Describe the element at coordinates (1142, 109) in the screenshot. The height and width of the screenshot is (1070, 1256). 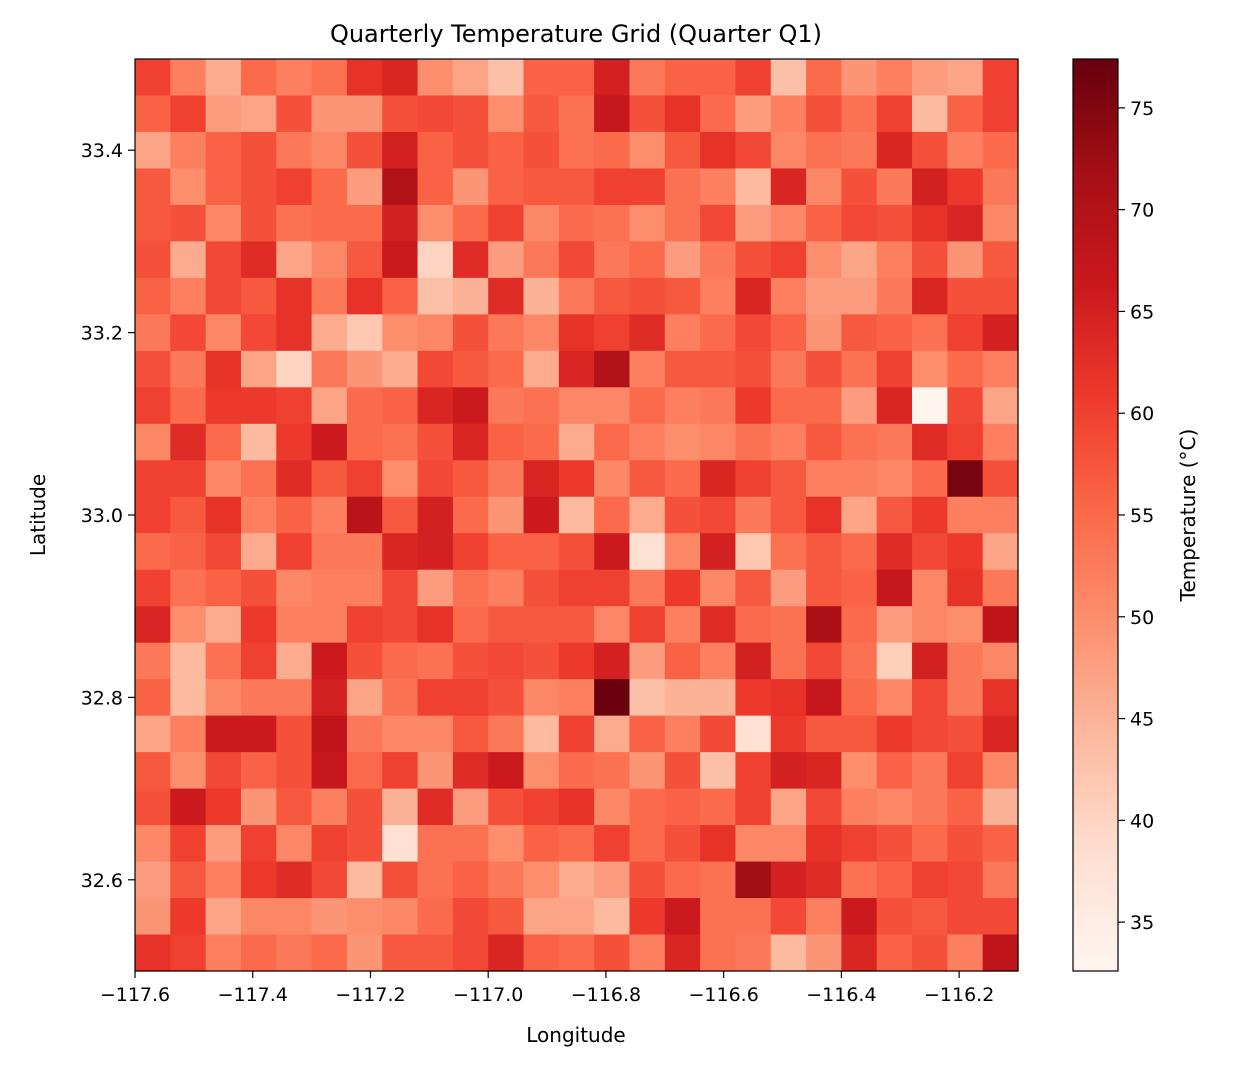
I see `colorbar-tick-label: 75` at that location.